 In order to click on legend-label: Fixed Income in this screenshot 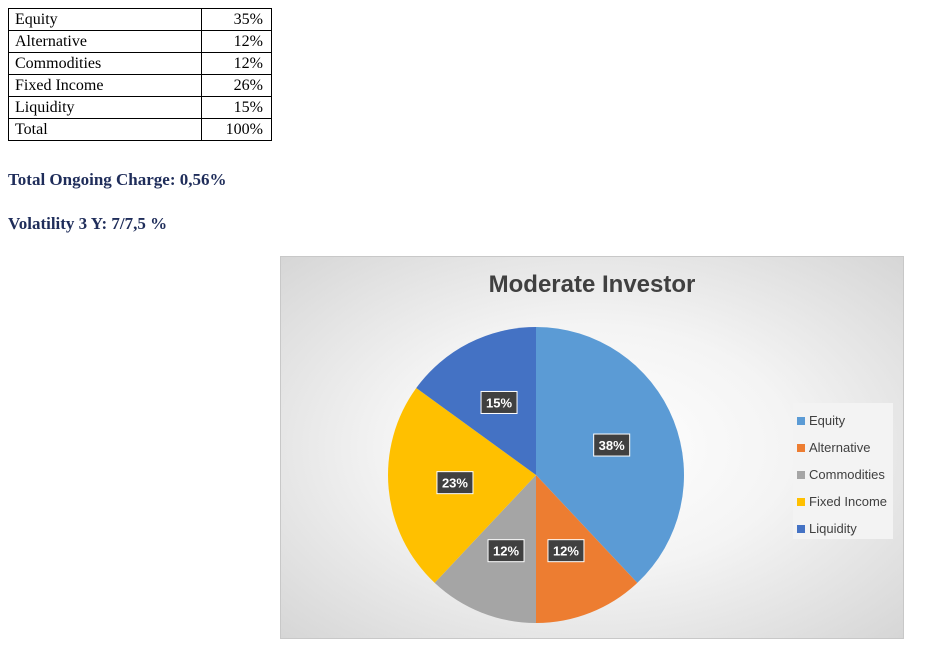, I will do `click(848, 501)`.